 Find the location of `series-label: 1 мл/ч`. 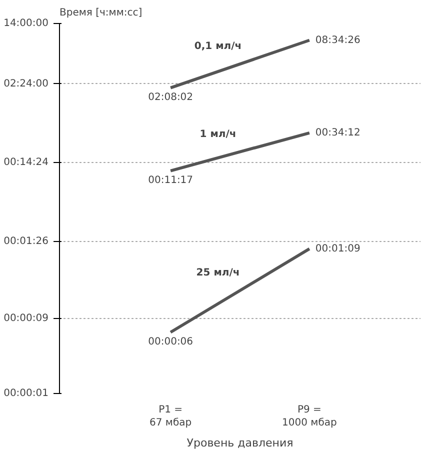

series-label: 1 мл/ч is located at coordinates (218, 134).